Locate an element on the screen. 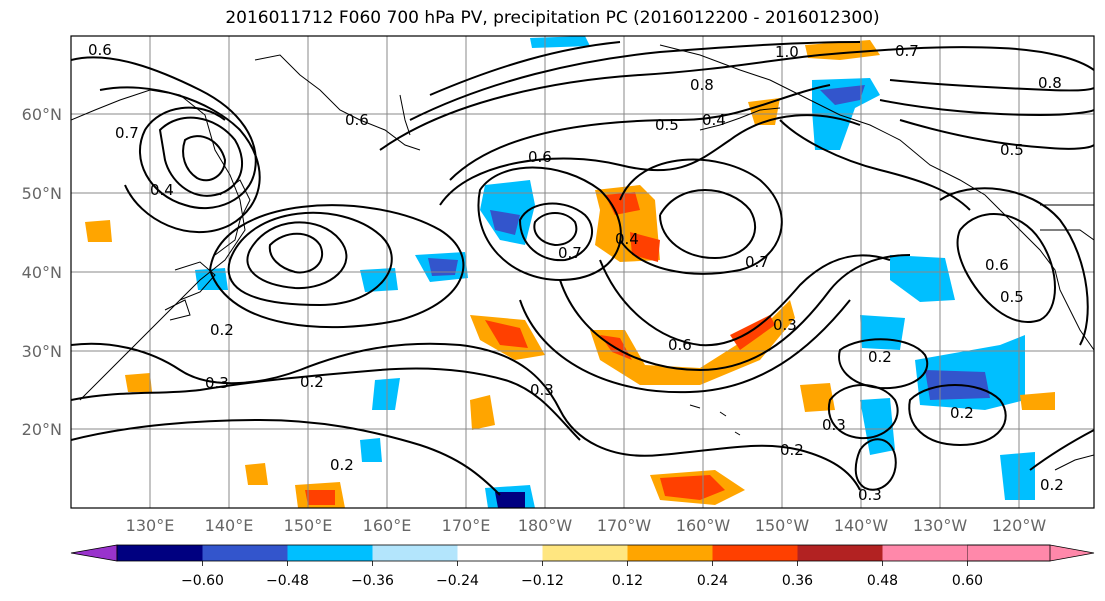 Image resolution: width=1105 pixels, height=601 pixels. lat-label: 50°N is located at coordinates (42, 193).